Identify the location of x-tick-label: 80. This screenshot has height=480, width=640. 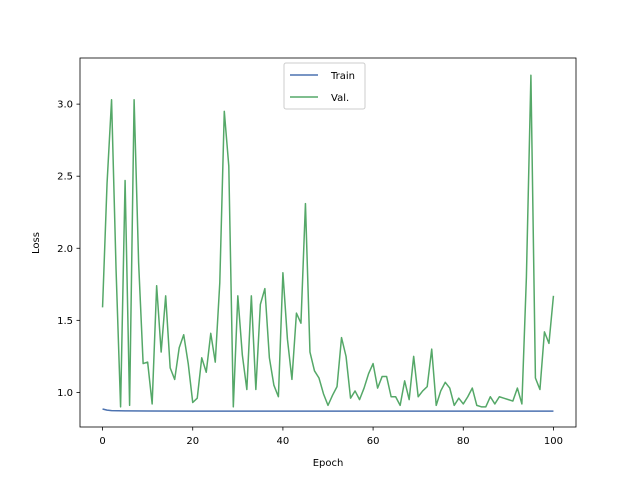
(463, 441).